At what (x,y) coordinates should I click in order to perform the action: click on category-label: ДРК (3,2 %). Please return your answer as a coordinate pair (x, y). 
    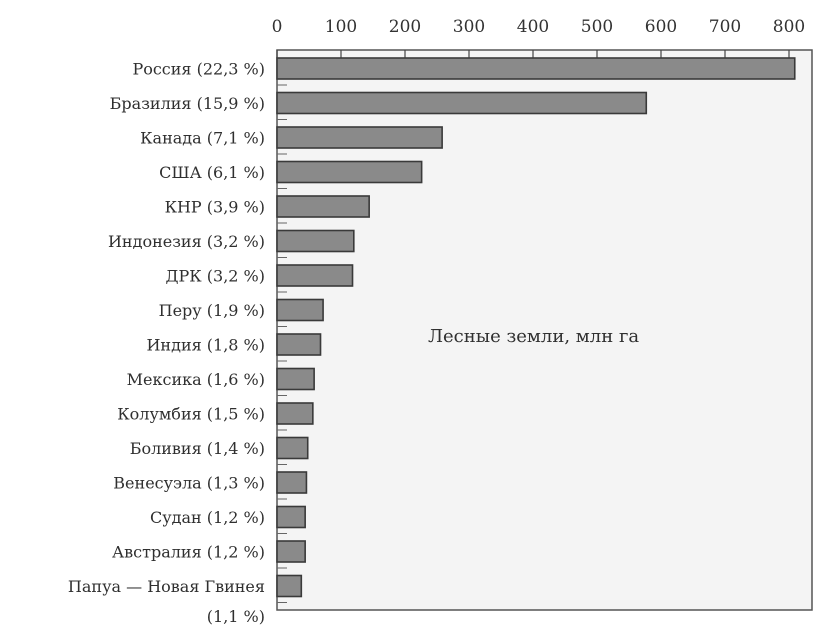
    Looking at the image, I should click on (215, 276).